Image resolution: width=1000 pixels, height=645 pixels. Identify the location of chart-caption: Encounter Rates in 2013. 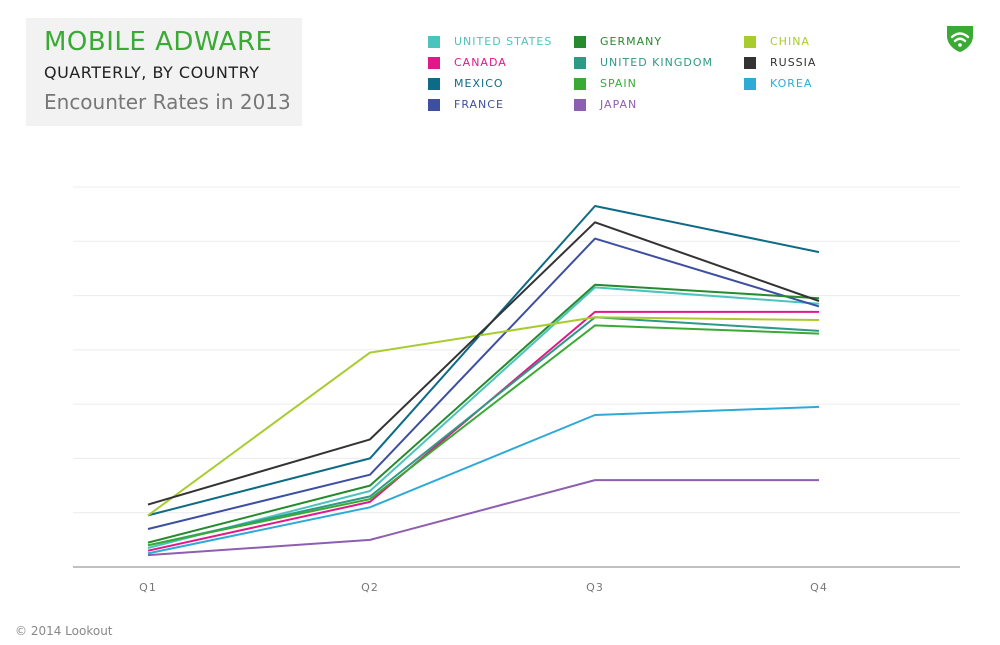
(167, 102).